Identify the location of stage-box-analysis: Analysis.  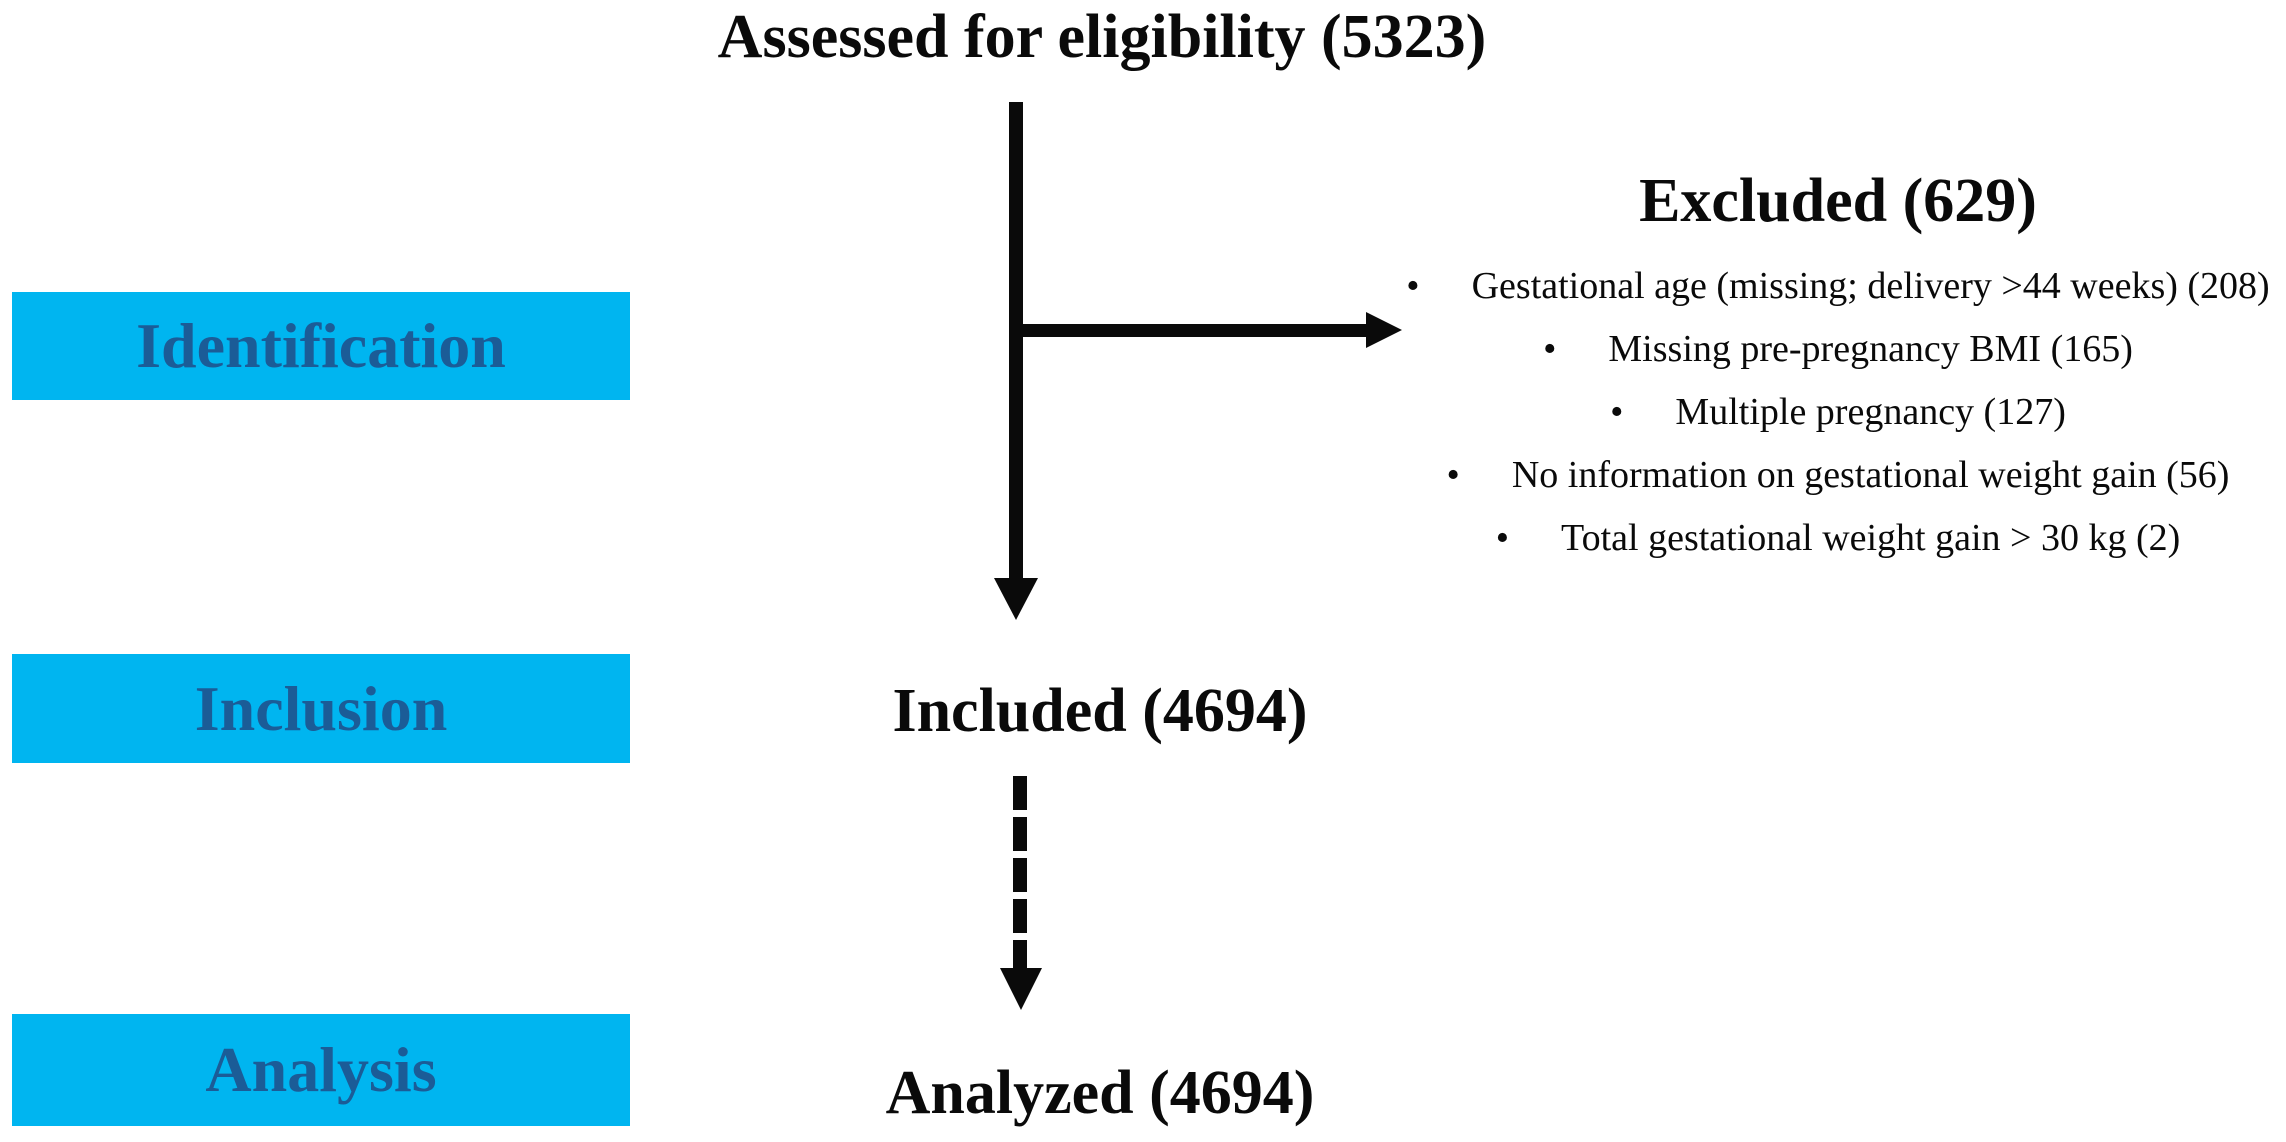
(321, 1070).